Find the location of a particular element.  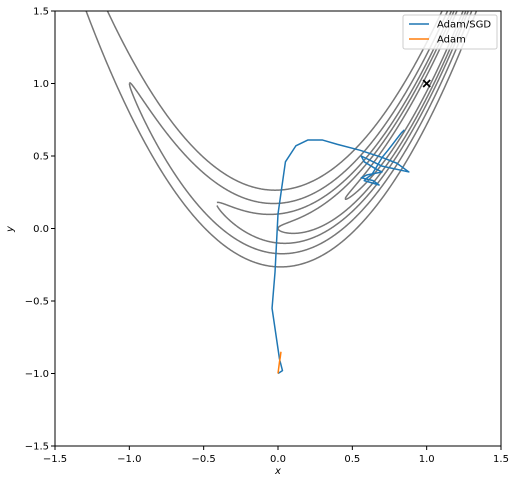

minimum-marker is located at coordinates (426, 83).